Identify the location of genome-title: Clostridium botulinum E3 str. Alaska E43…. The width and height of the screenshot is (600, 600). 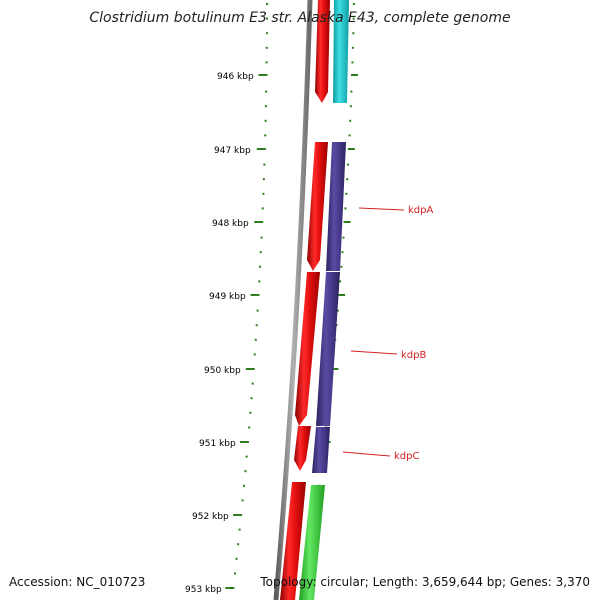
(300, 18).